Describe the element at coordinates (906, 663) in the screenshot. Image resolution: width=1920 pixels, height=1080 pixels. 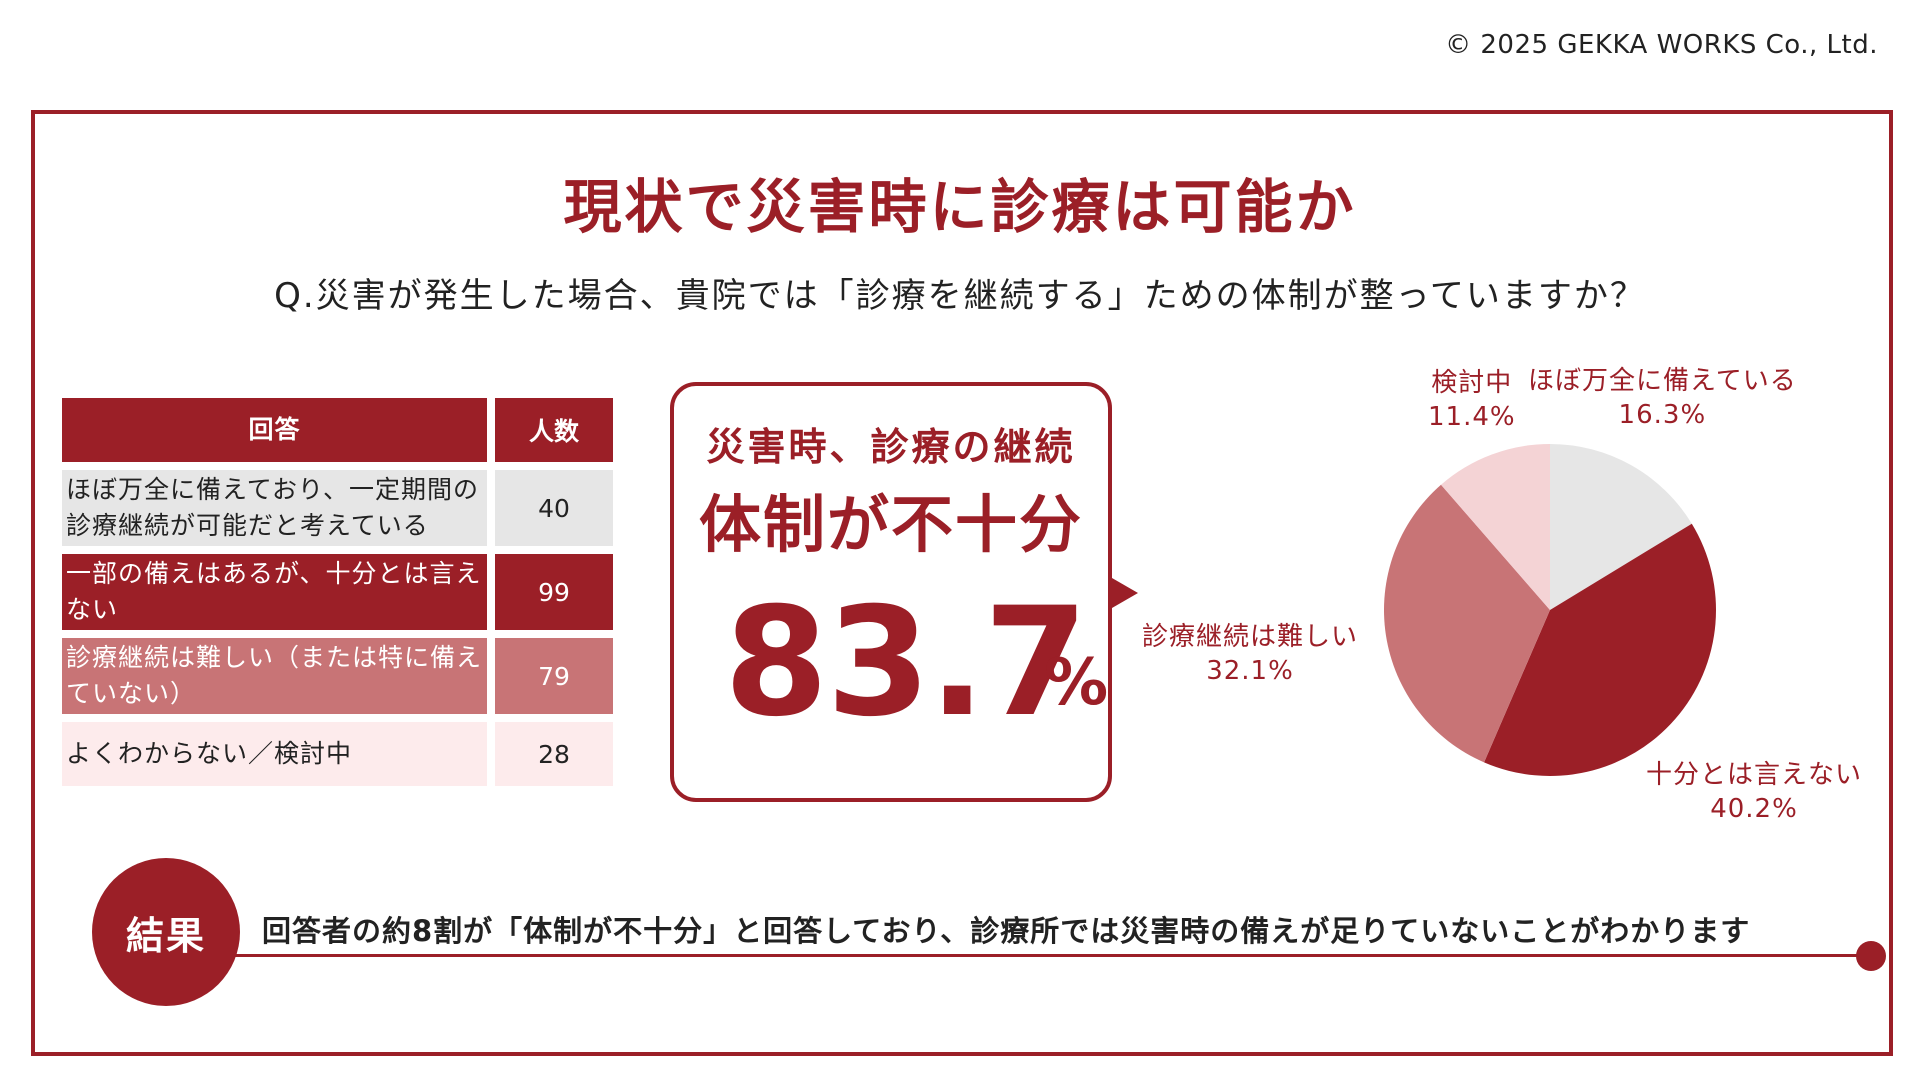
I see `callout-value: 83.7` at that location.